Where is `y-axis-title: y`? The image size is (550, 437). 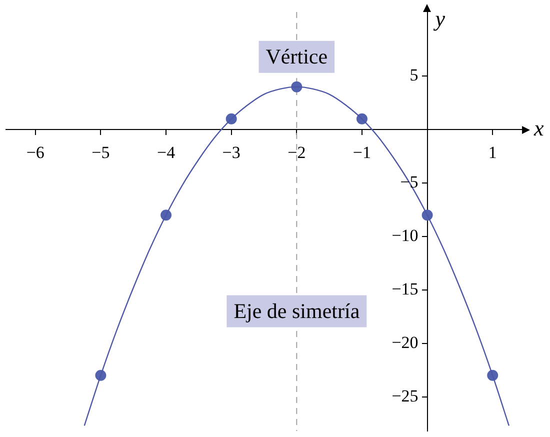
y-axis-title: y is located at coordinates (439, 18).